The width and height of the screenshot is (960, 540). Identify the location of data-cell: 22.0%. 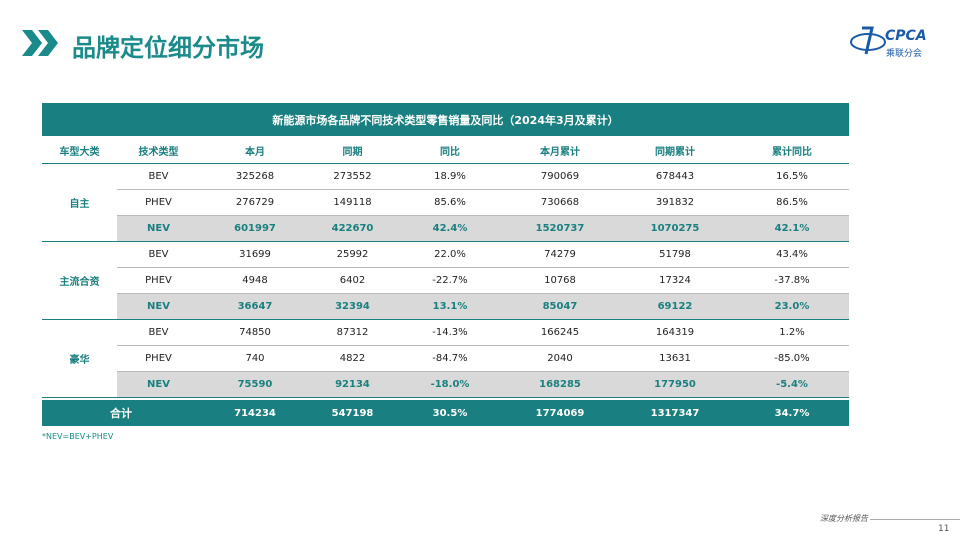
(450, 254).